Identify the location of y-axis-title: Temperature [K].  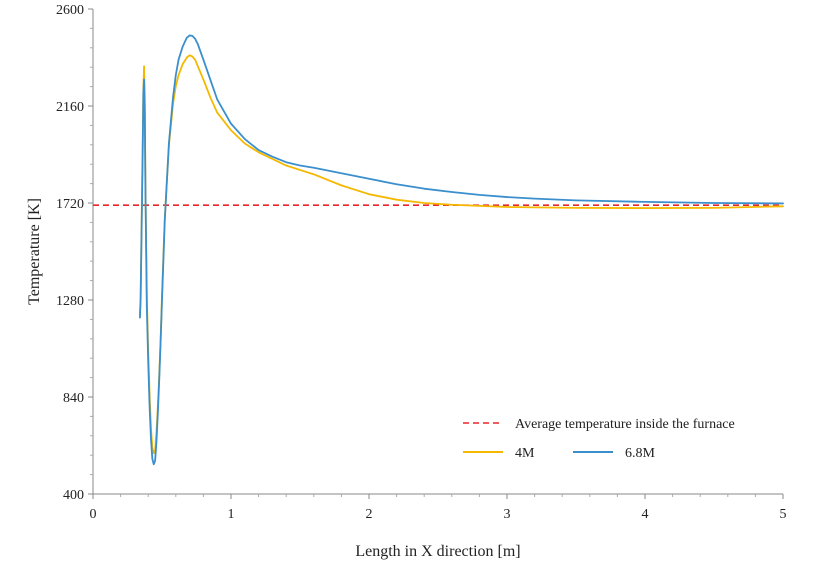
(34, 251).